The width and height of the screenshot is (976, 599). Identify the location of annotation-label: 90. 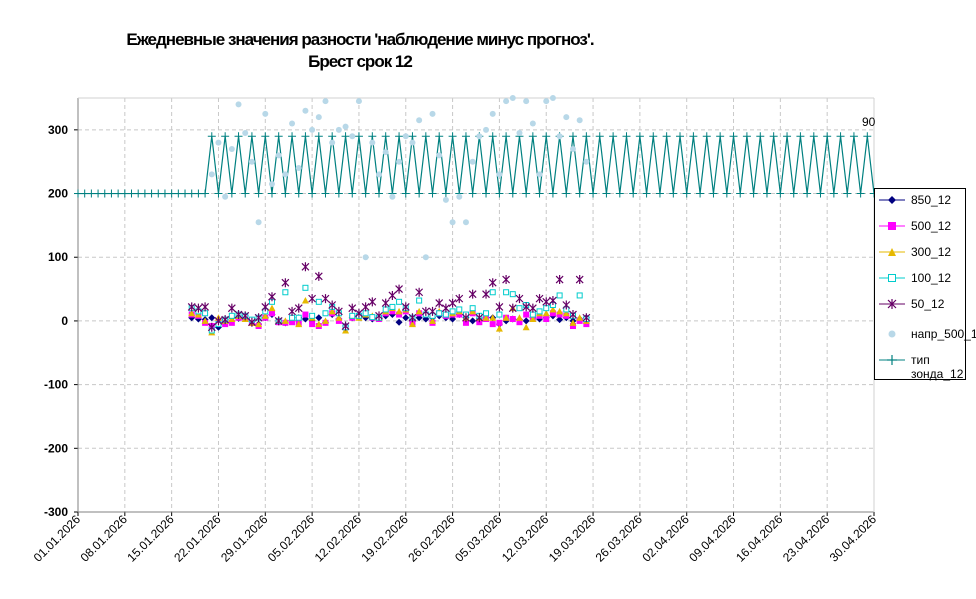
(869, 122).